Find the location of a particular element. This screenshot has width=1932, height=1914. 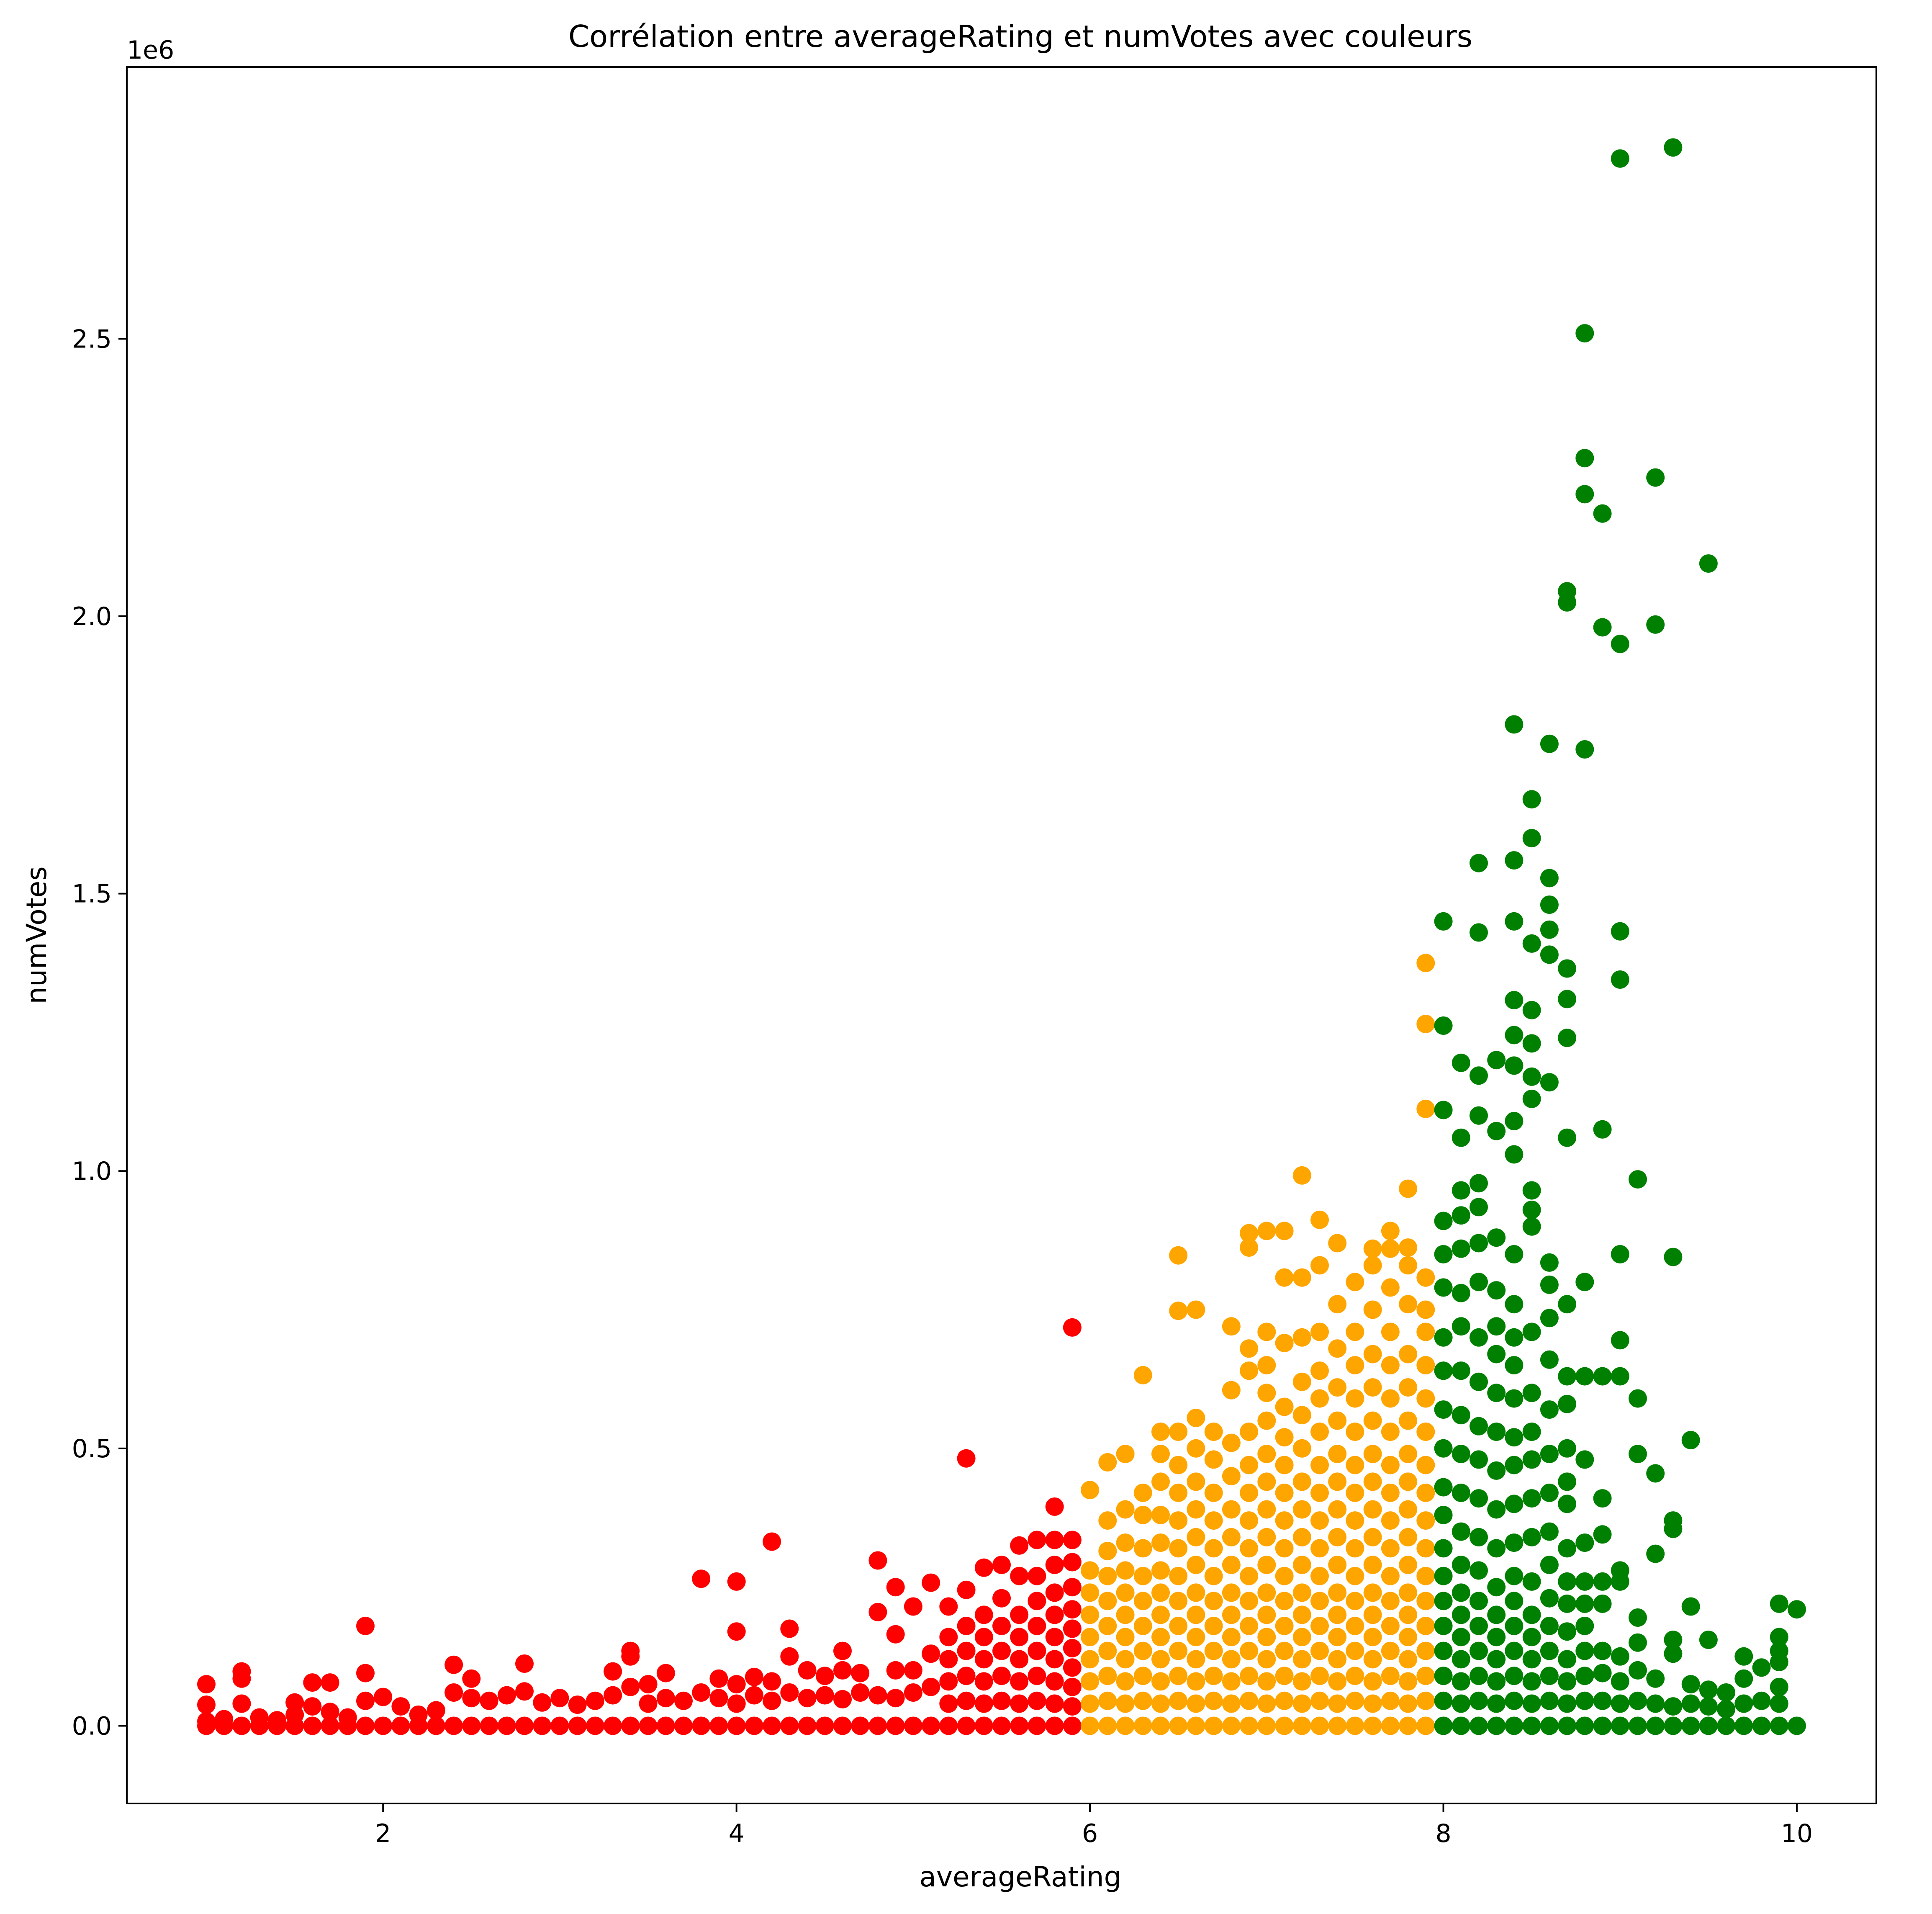

y-tick-label: 0.5 is located at coordinates (92, 1449).